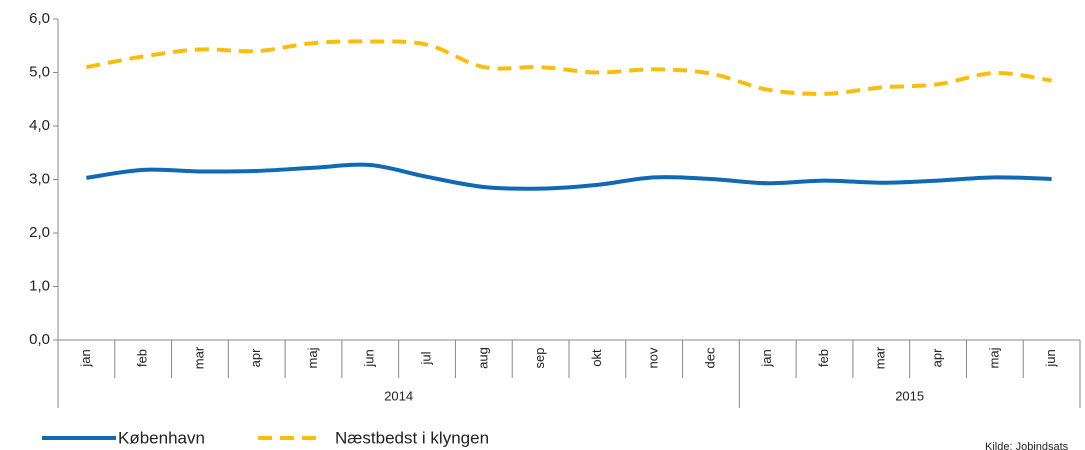 Image resolution: width=1085 pixels, height=450 pixels. I want to click on x-tick-label: aug, so click(482, 358).